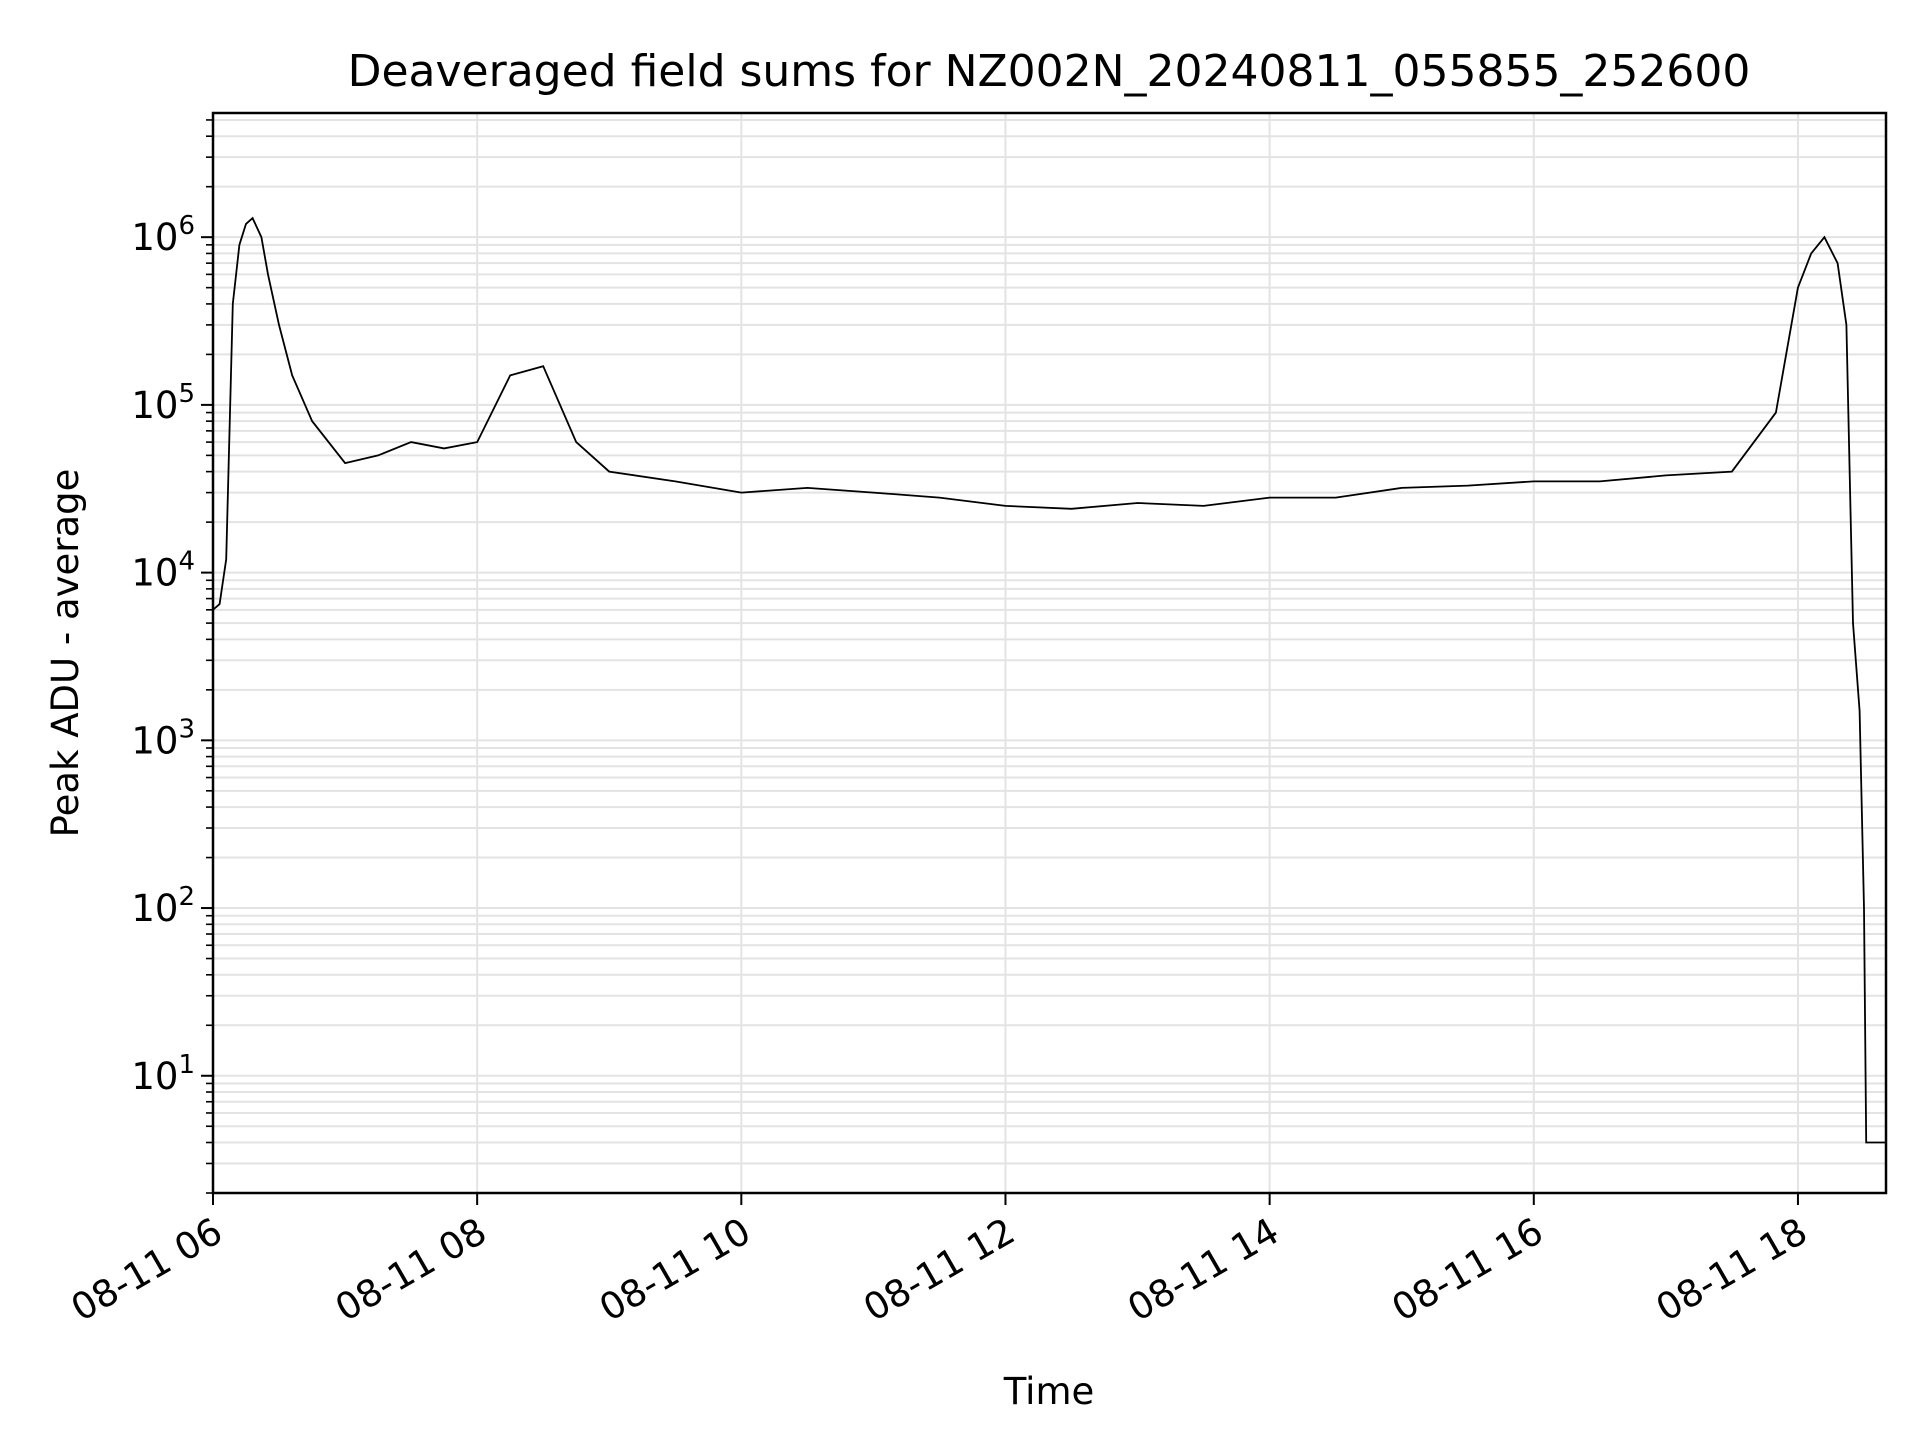 This screenshot has width=1920, height=1440. Describe the element at coordinates (675, 1270) in the screenshot. I see `x-tick-label: 08-11 10` at that location.